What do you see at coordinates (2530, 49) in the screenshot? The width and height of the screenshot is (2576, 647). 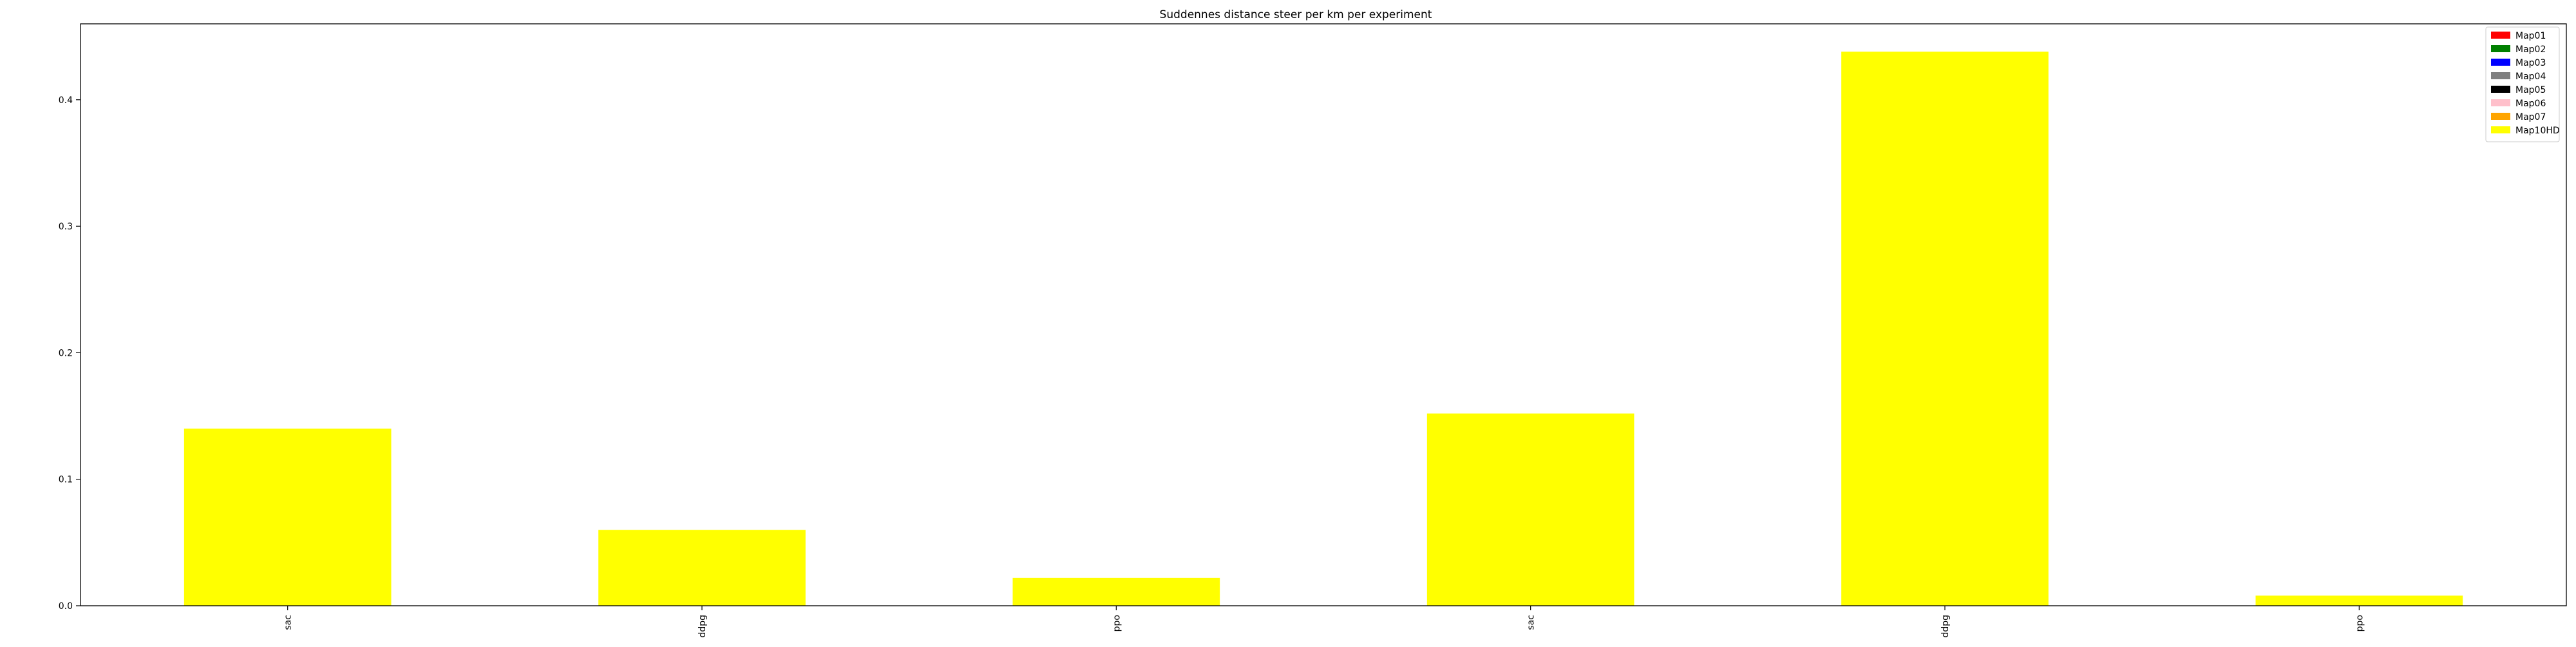 I see `legend-label: Map02` at bounding box center [2530, 49].